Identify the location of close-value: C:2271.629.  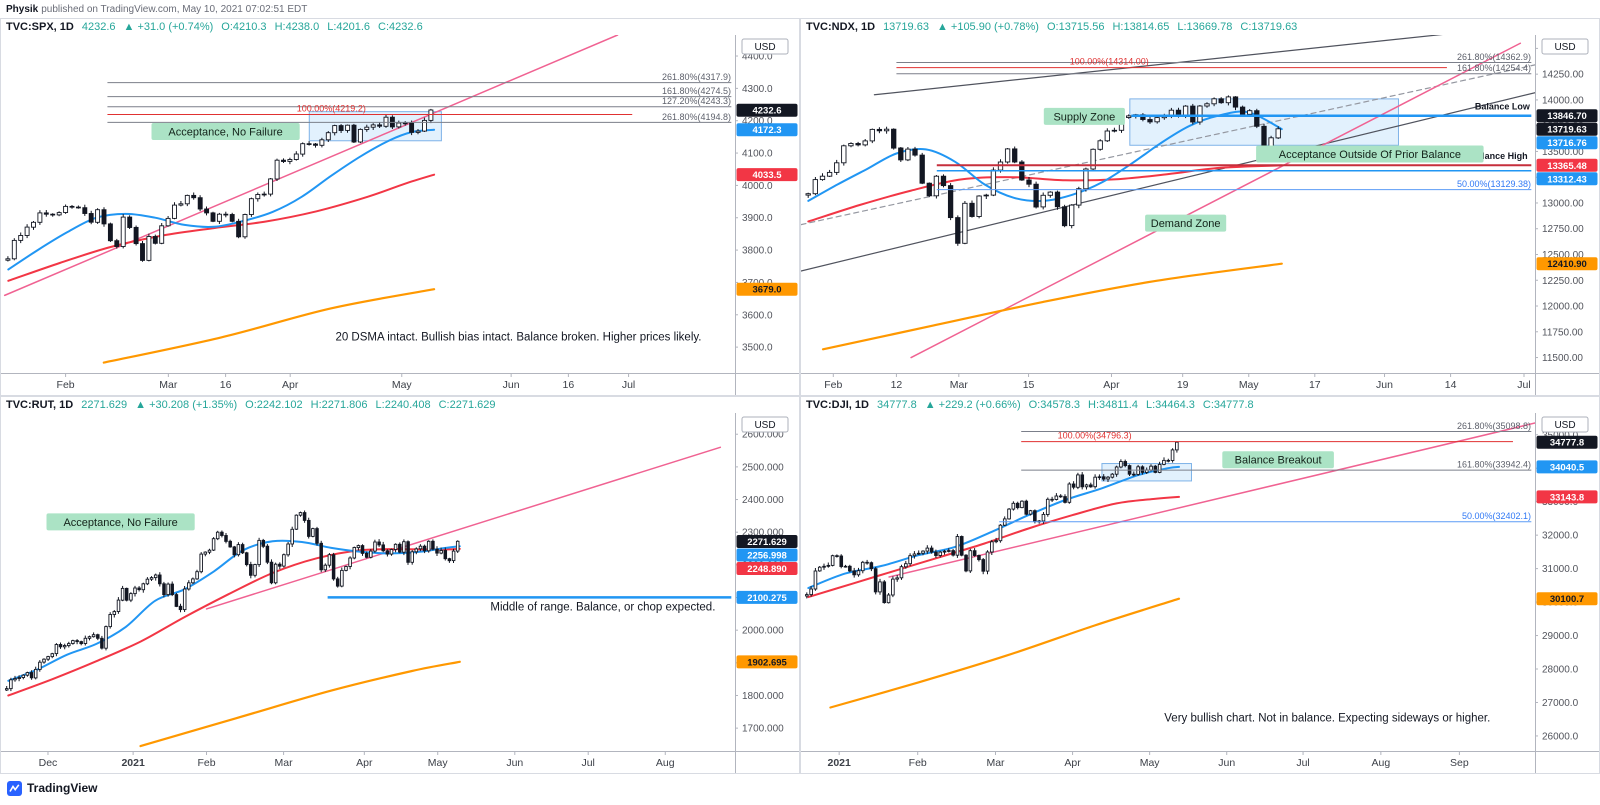
(467, 405).